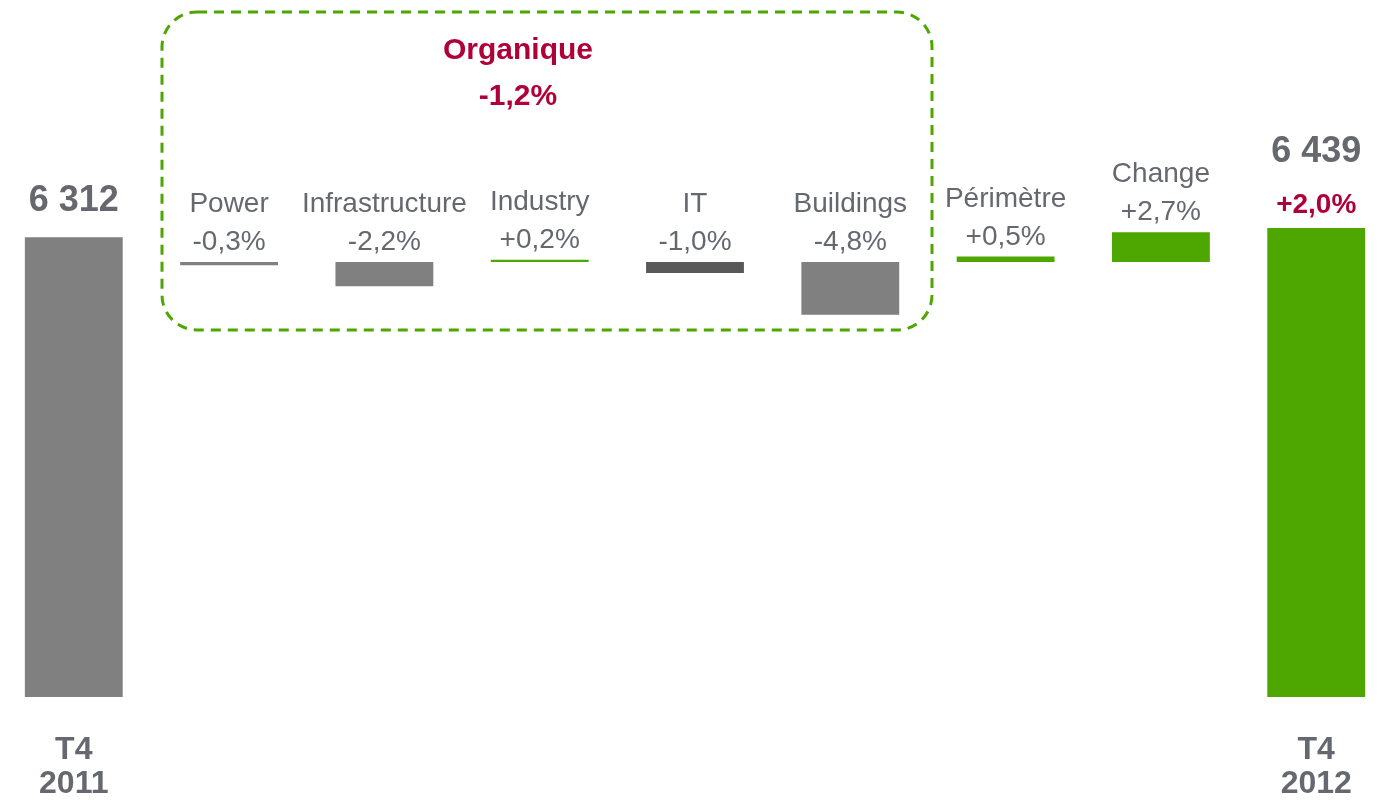 The image size is (1393, 811). What do you see at coordinates (384, 202) in the screenshot?
I see `x-tick-label: Infrastructure` at bounding box center [384, 202].